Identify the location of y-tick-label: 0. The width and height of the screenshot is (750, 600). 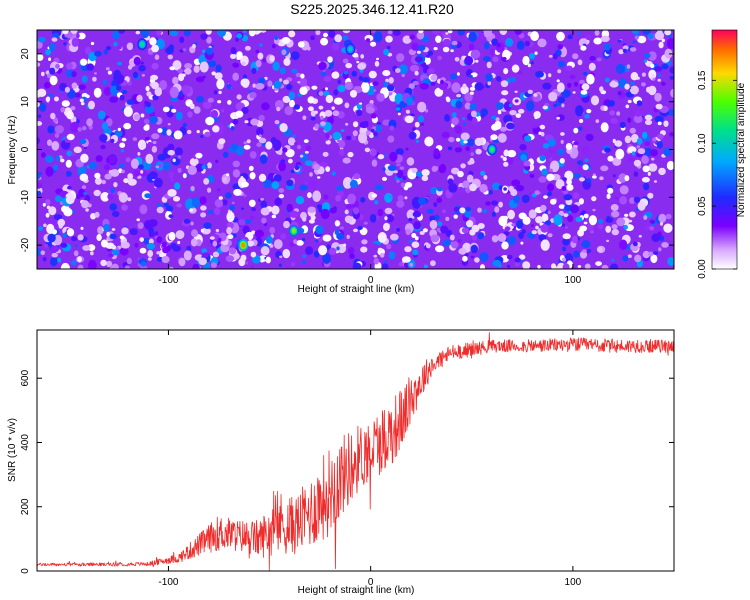
(25, 149).